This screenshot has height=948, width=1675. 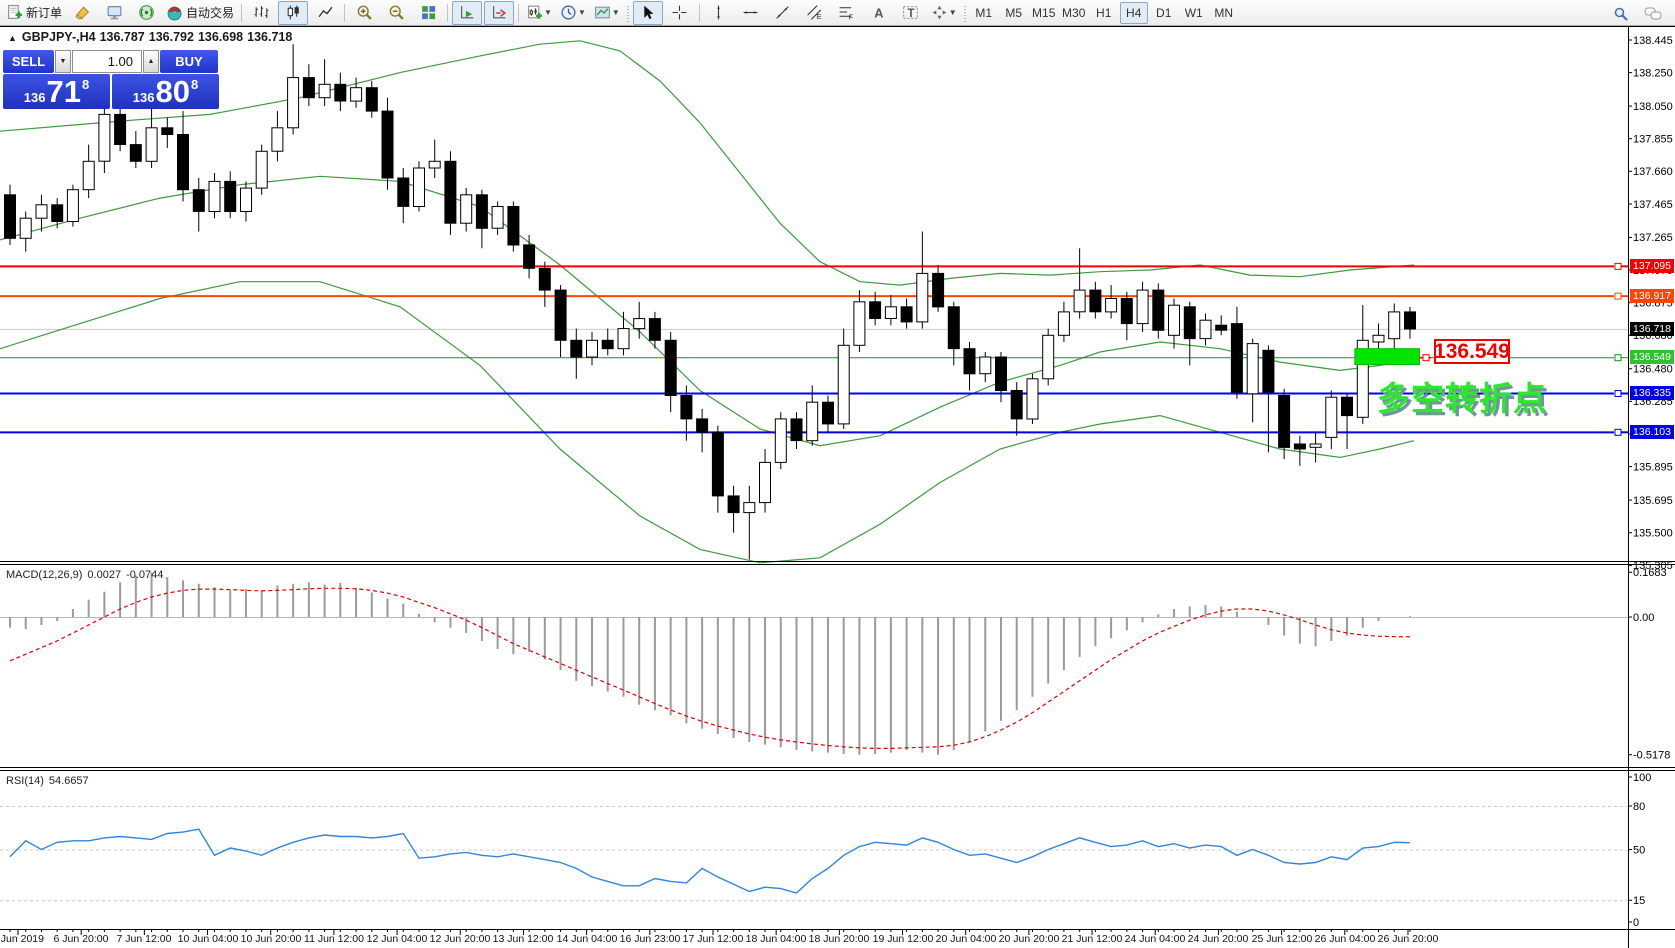 I want to click on time-axis-label: 7 Jun 12:00, so click(x=144, y=939).